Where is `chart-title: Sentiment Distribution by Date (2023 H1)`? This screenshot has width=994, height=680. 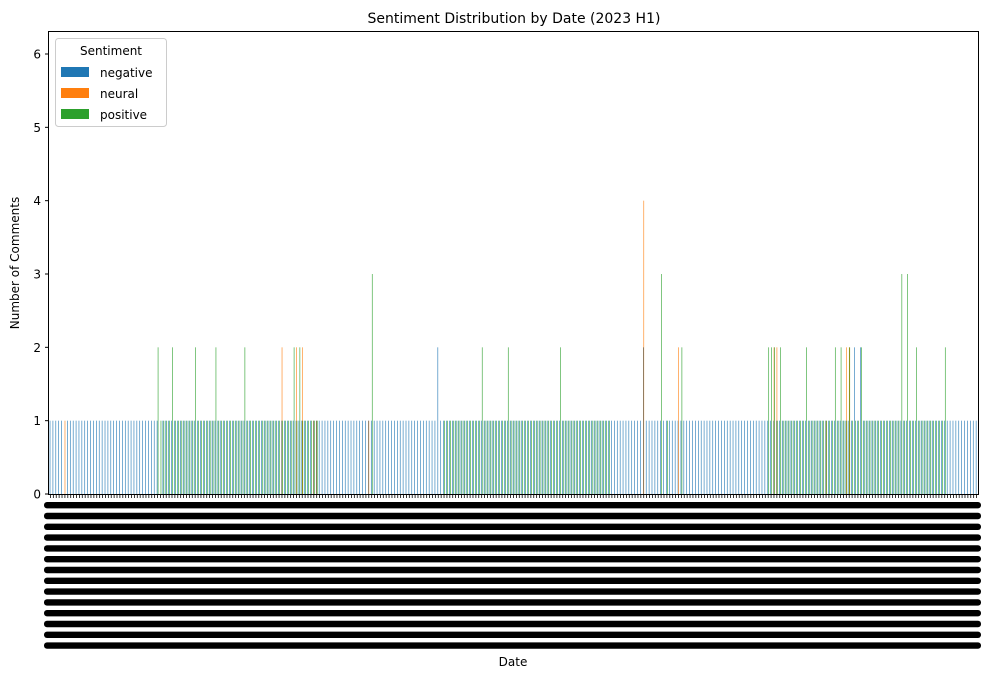
chart-title: Sentiment Distribution by Date (2023 H1) is located at coordinates (514, 19).